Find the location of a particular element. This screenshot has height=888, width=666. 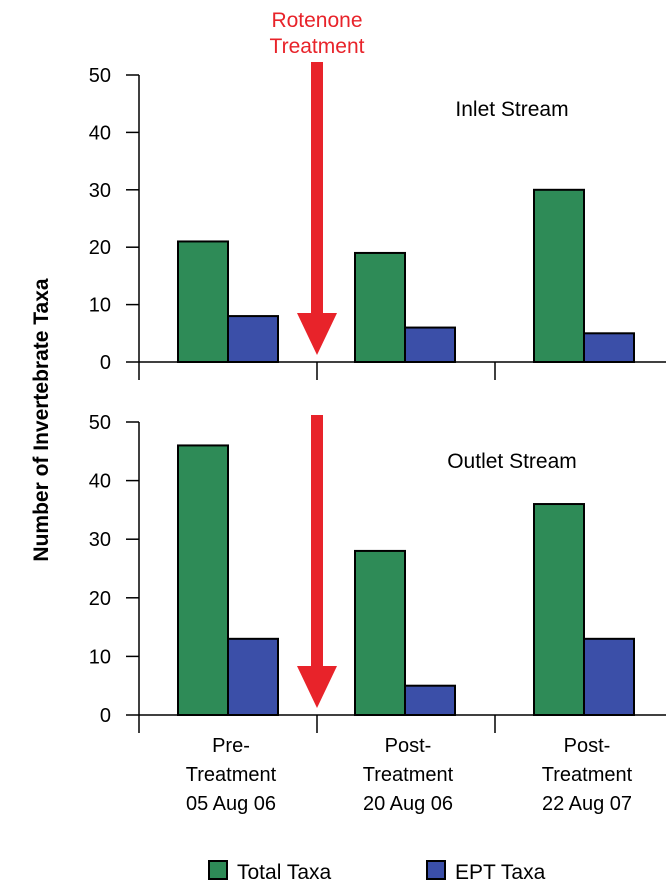

category-label: Pre- is located at coordinates (231, 746).